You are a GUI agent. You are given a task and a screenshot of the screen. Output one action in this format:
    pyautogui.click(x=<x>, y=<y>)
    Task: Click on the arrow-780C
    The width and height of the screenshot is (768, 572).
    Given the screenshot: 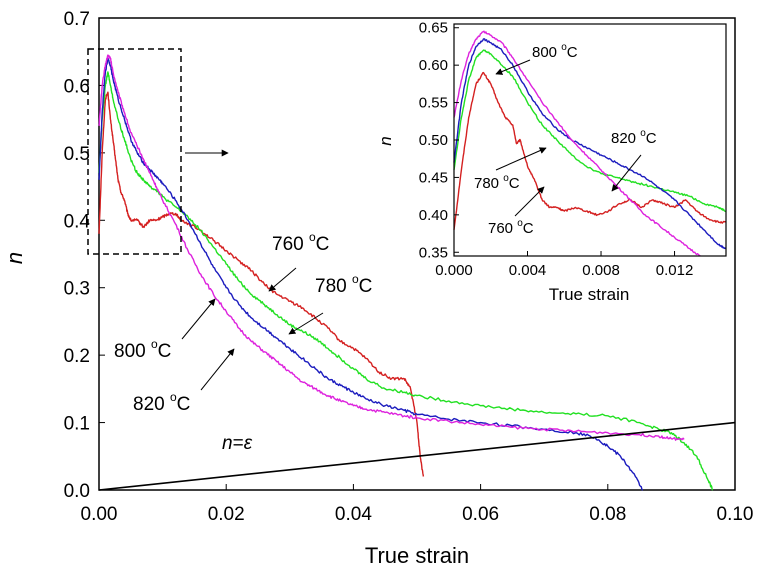 What is the action you would take?
    pyautogui.click(x=306, y=323)
    